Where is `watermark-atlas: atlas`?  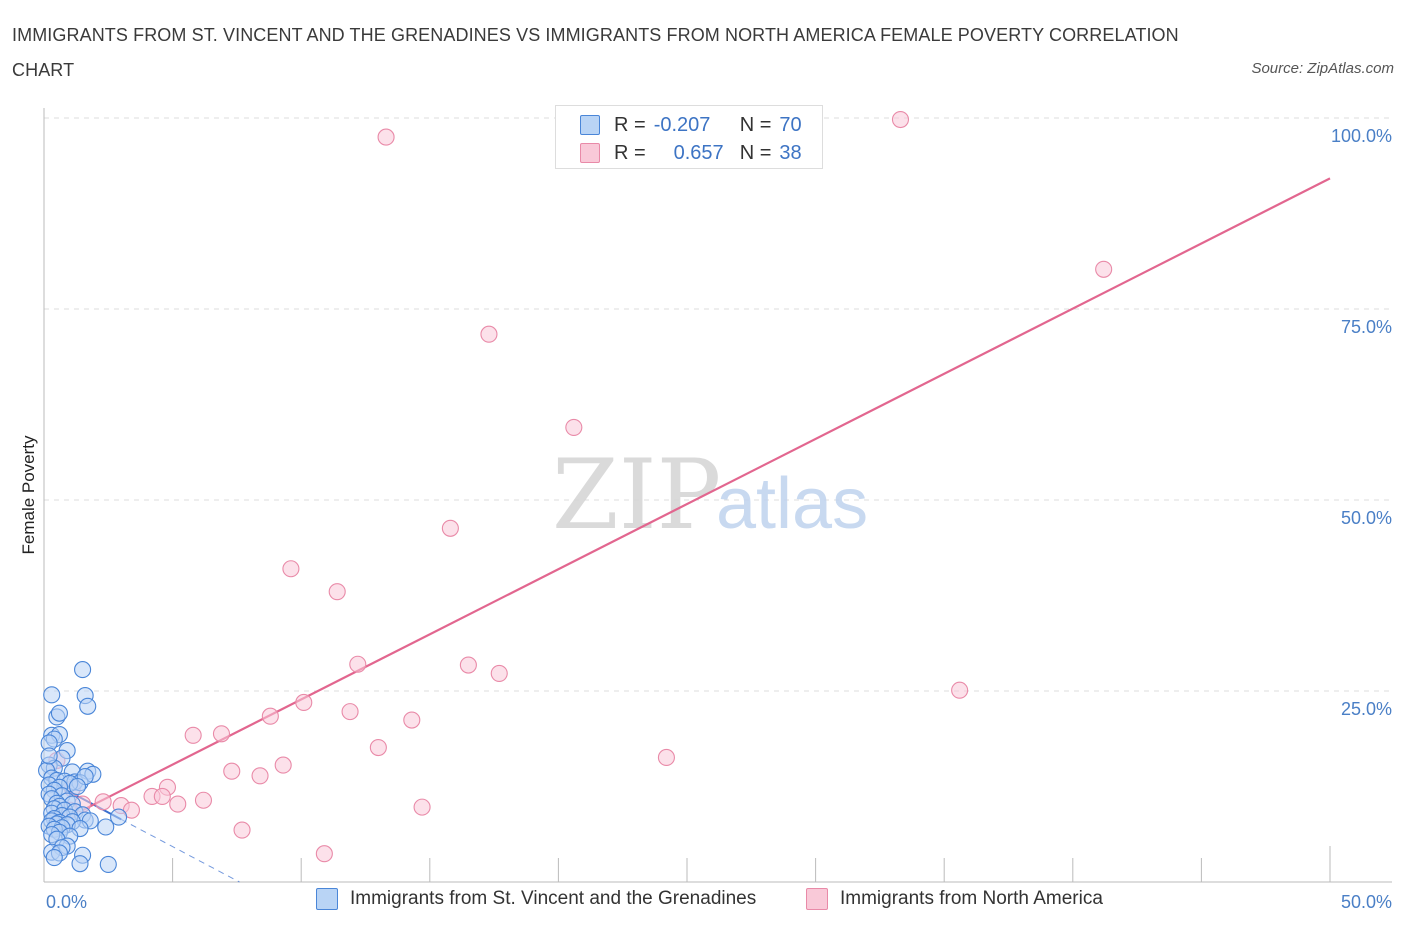 watermark-atlas: atlas is located at coordinates (792, 504).